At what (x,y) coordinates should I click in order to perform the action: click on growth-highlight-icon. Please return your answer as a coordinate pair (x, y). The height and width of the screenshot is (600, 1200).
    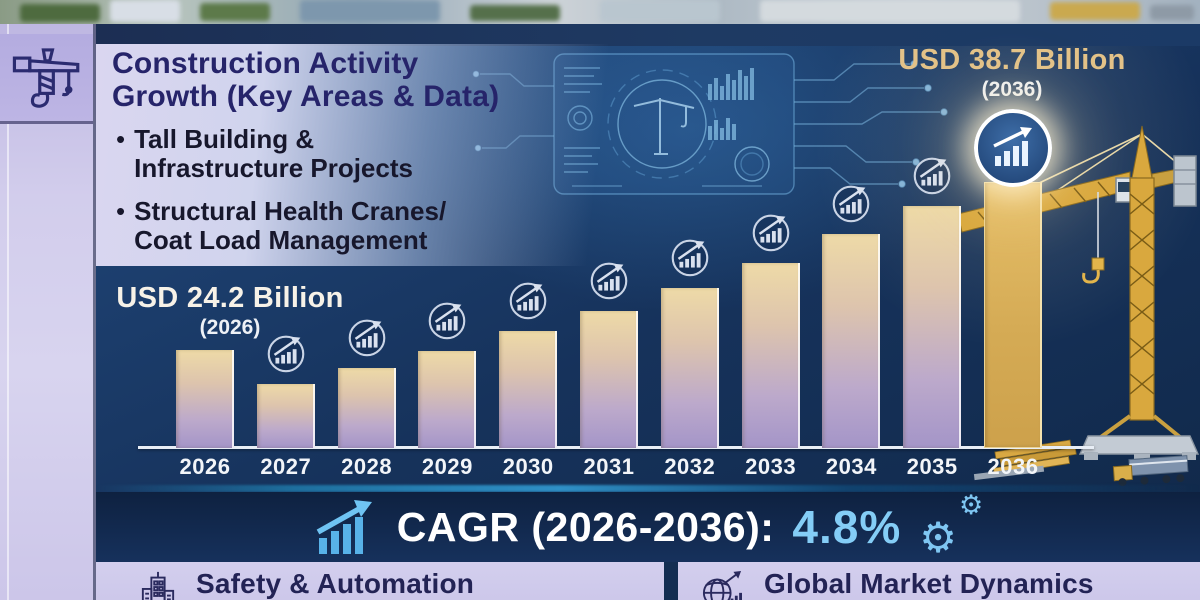
    Looking at the image, I should click on (1013, 148).